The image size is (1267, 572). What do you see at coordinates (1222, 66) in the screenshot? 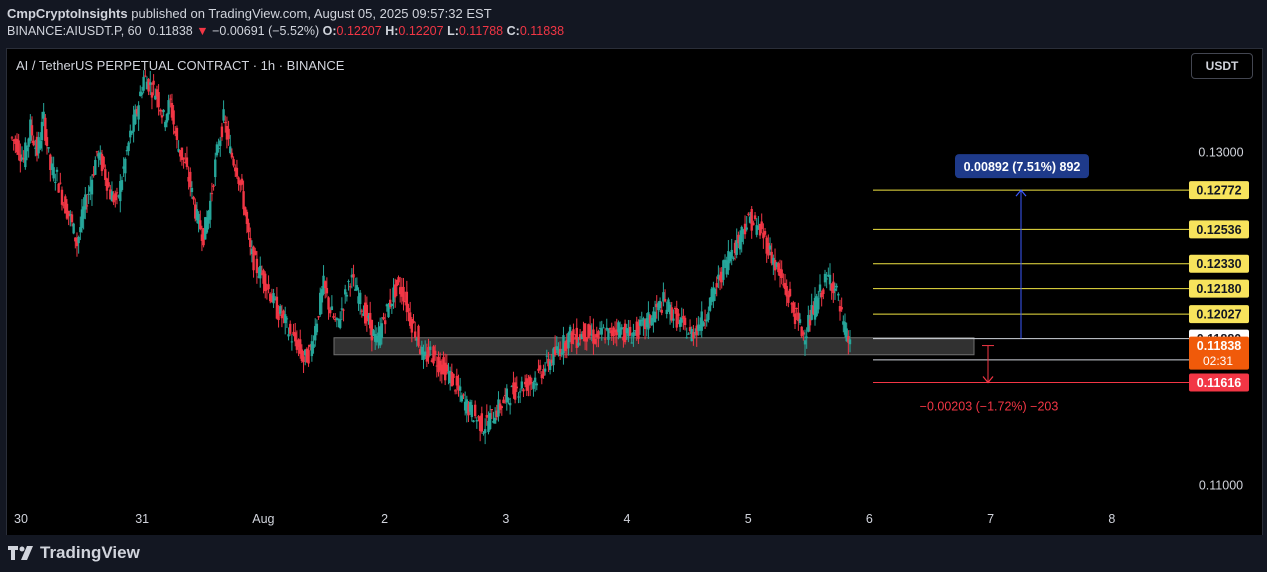
I see `currency-button: USDT` at bounding box center [1222, 66].